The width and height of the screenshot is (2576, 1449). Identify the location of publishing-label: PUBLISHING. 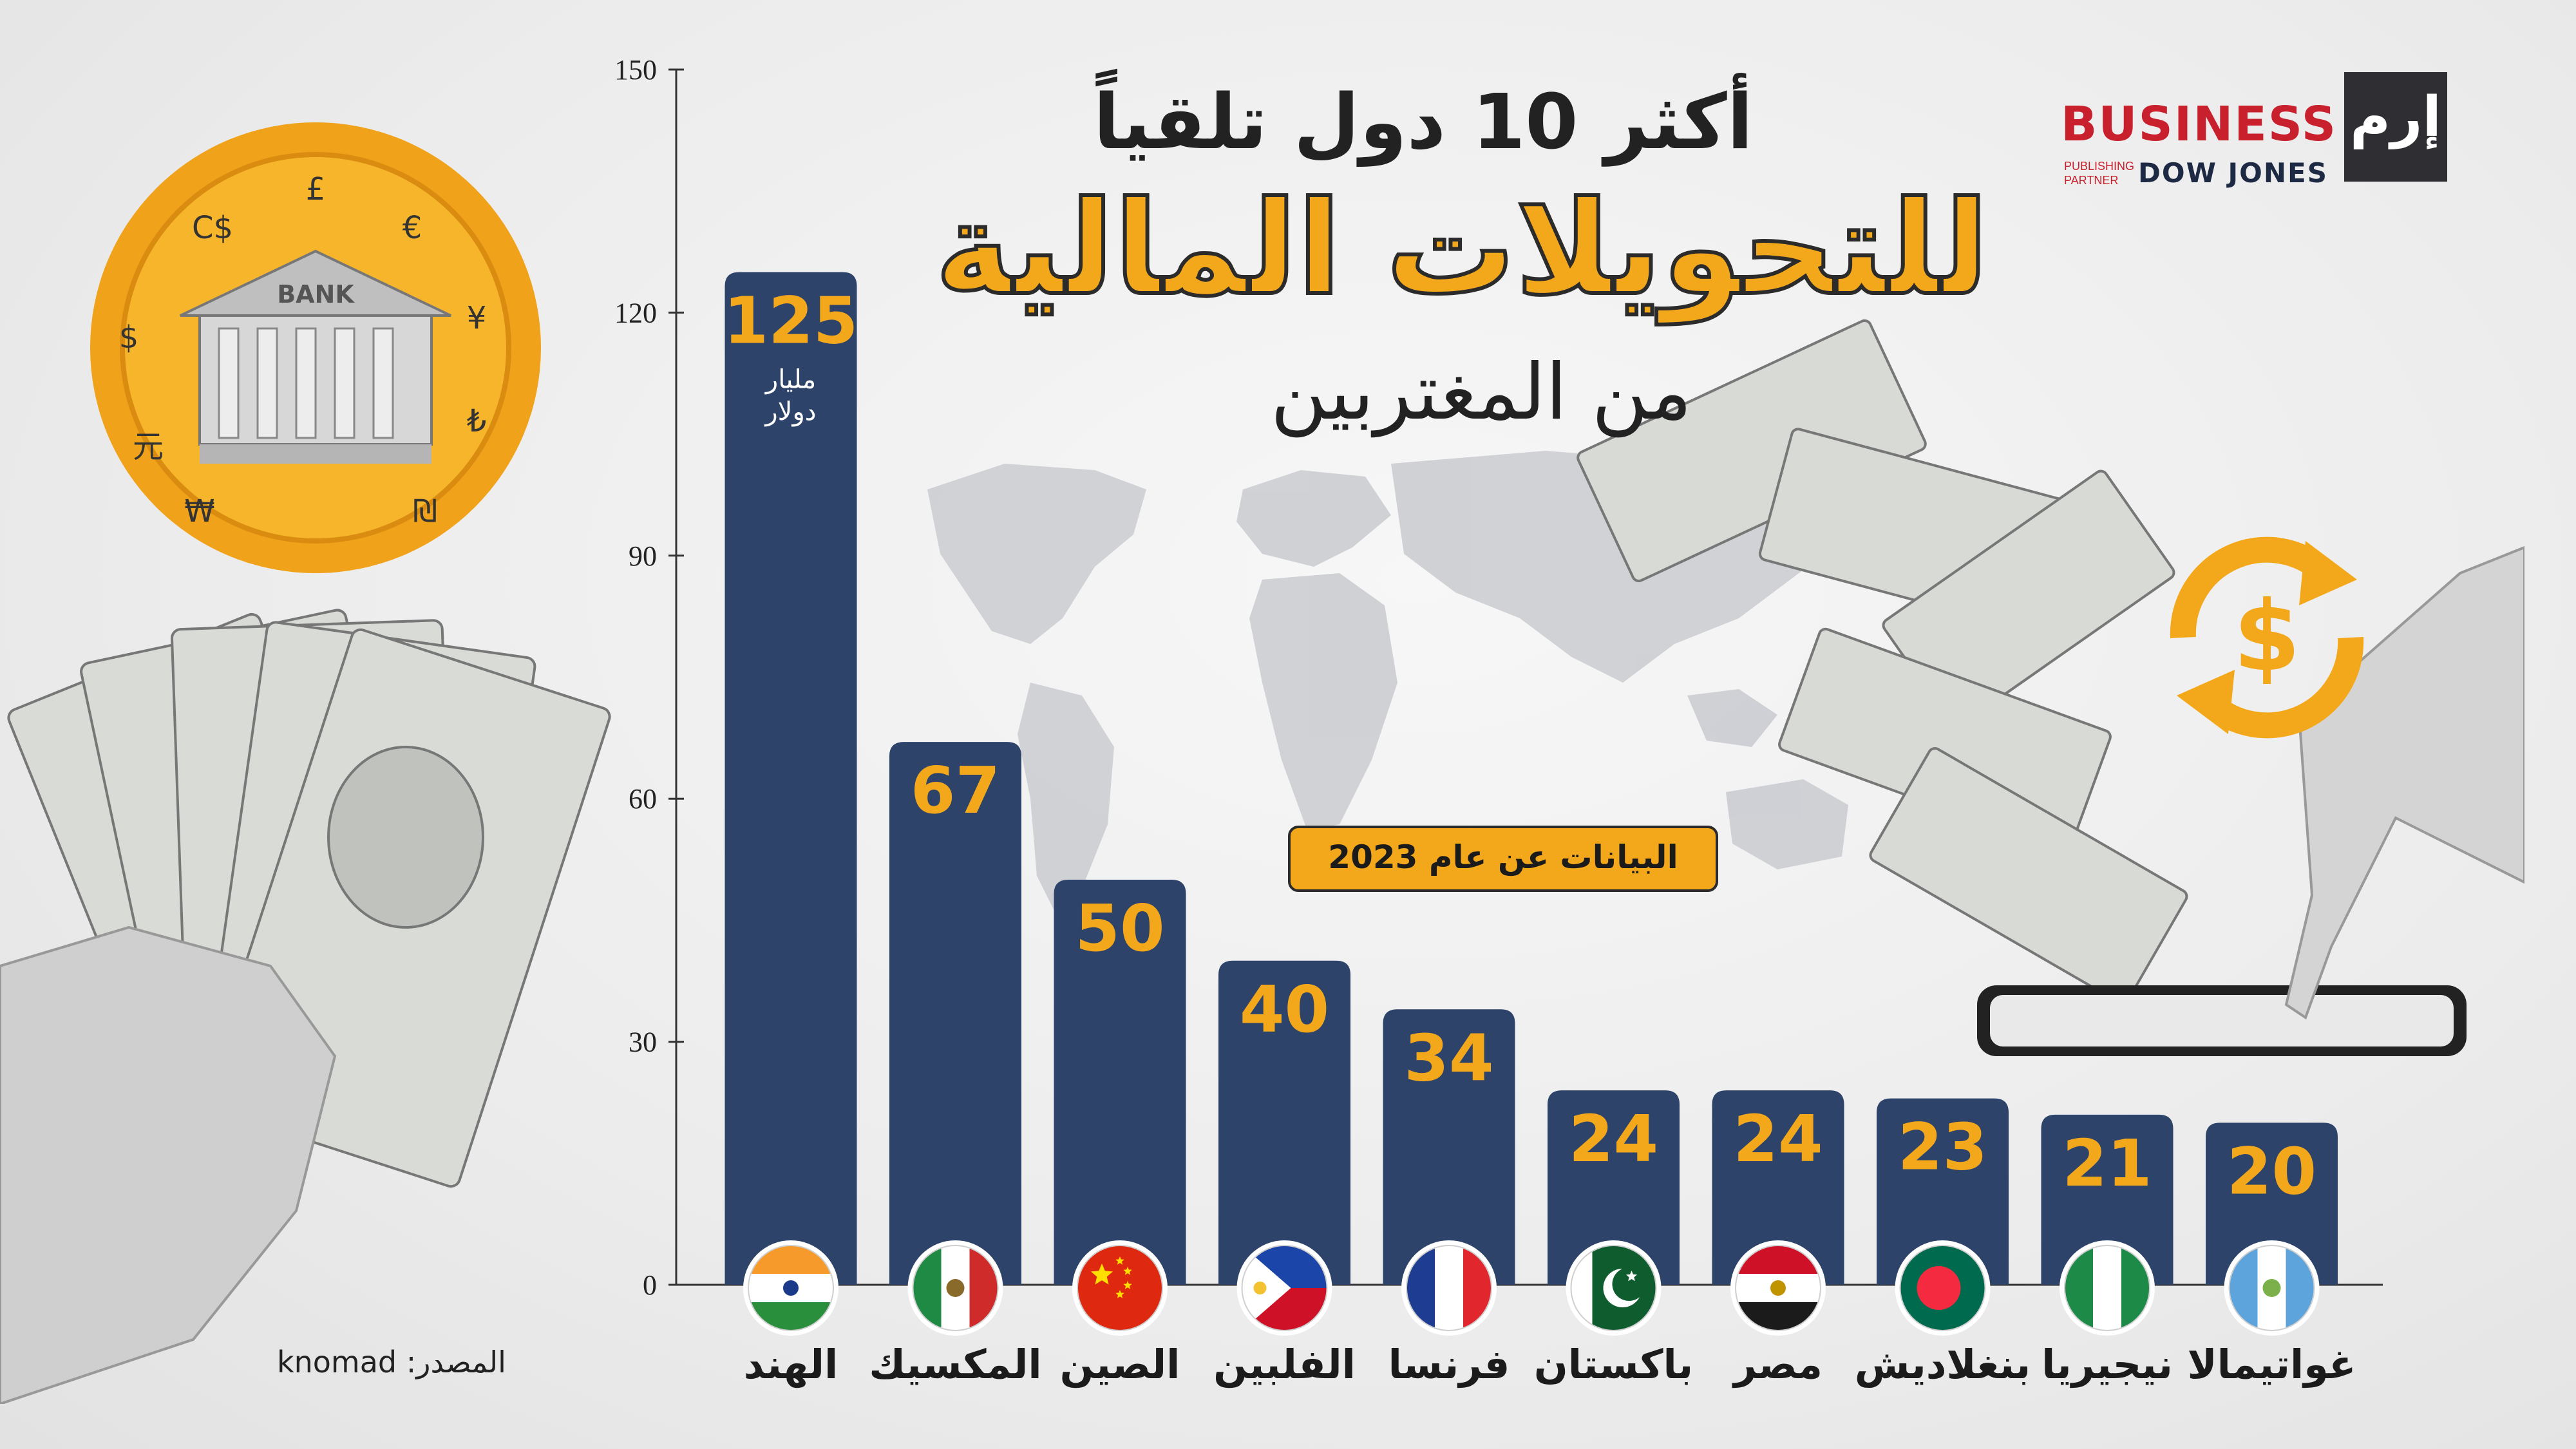
(2099, 167).